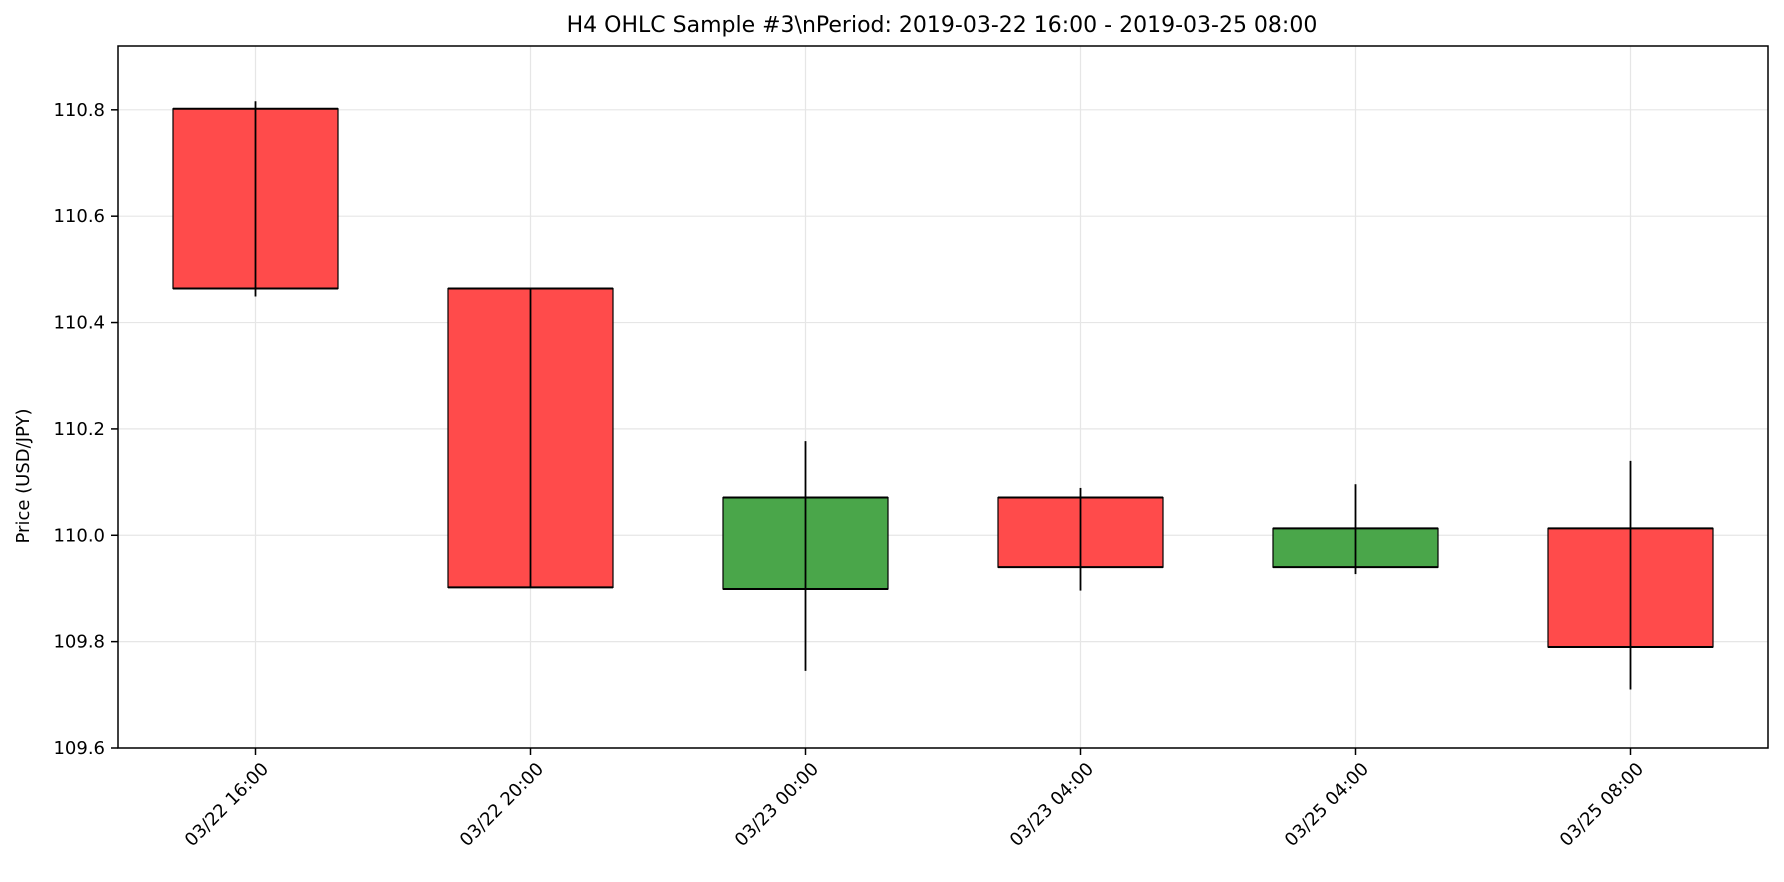 The width and height of the screenshot is (1784, 882). Describe the element at coordinates (23, 476) in the screenshot. I see `y-axis-label: Price (USD/JPY)` at that location.